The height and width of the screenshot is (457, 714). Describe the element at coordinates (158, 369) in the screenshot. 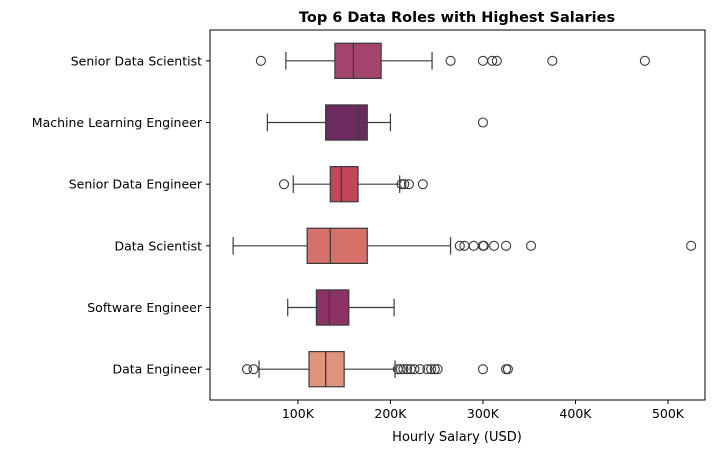

I see `y-tick-label: Data Engineer` at that location.